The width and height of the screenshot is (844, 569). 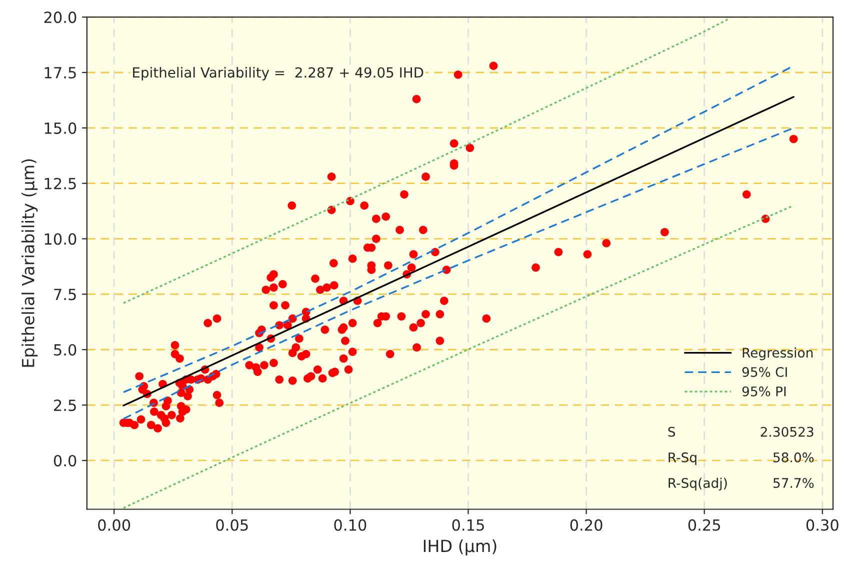 What do you see at coordinates (60, 18) in the screenshot?
I see `y-tick-label: 20.0` at bounding box center [60, 18].